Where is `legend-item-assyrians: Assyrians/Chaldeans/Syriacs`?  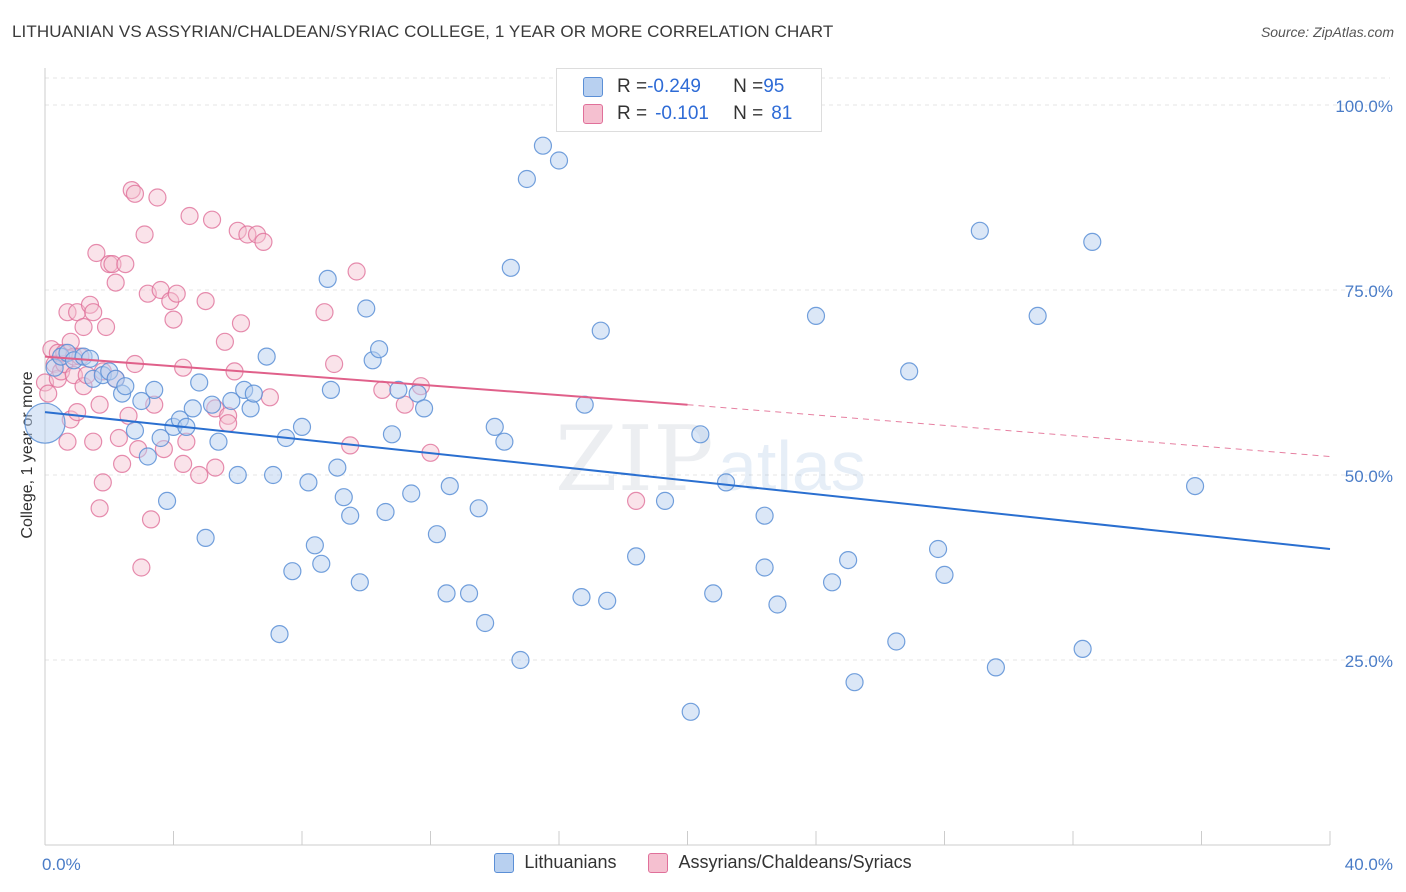 legend-item-assyrians: Assyrians/Chaldeans/Syriacs is located at coordinates (780, 862).